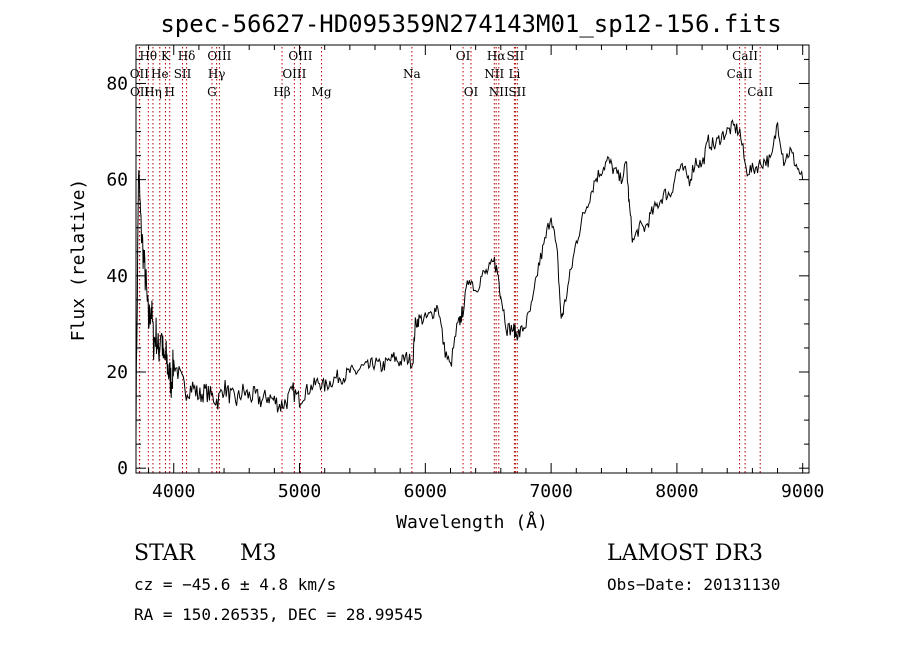 The width and height of the screenshot is (900, 654). Describe the element at coordinates (78, 260) in the screenshot. I see `y-axis-label: Flux (relative)` at that location.